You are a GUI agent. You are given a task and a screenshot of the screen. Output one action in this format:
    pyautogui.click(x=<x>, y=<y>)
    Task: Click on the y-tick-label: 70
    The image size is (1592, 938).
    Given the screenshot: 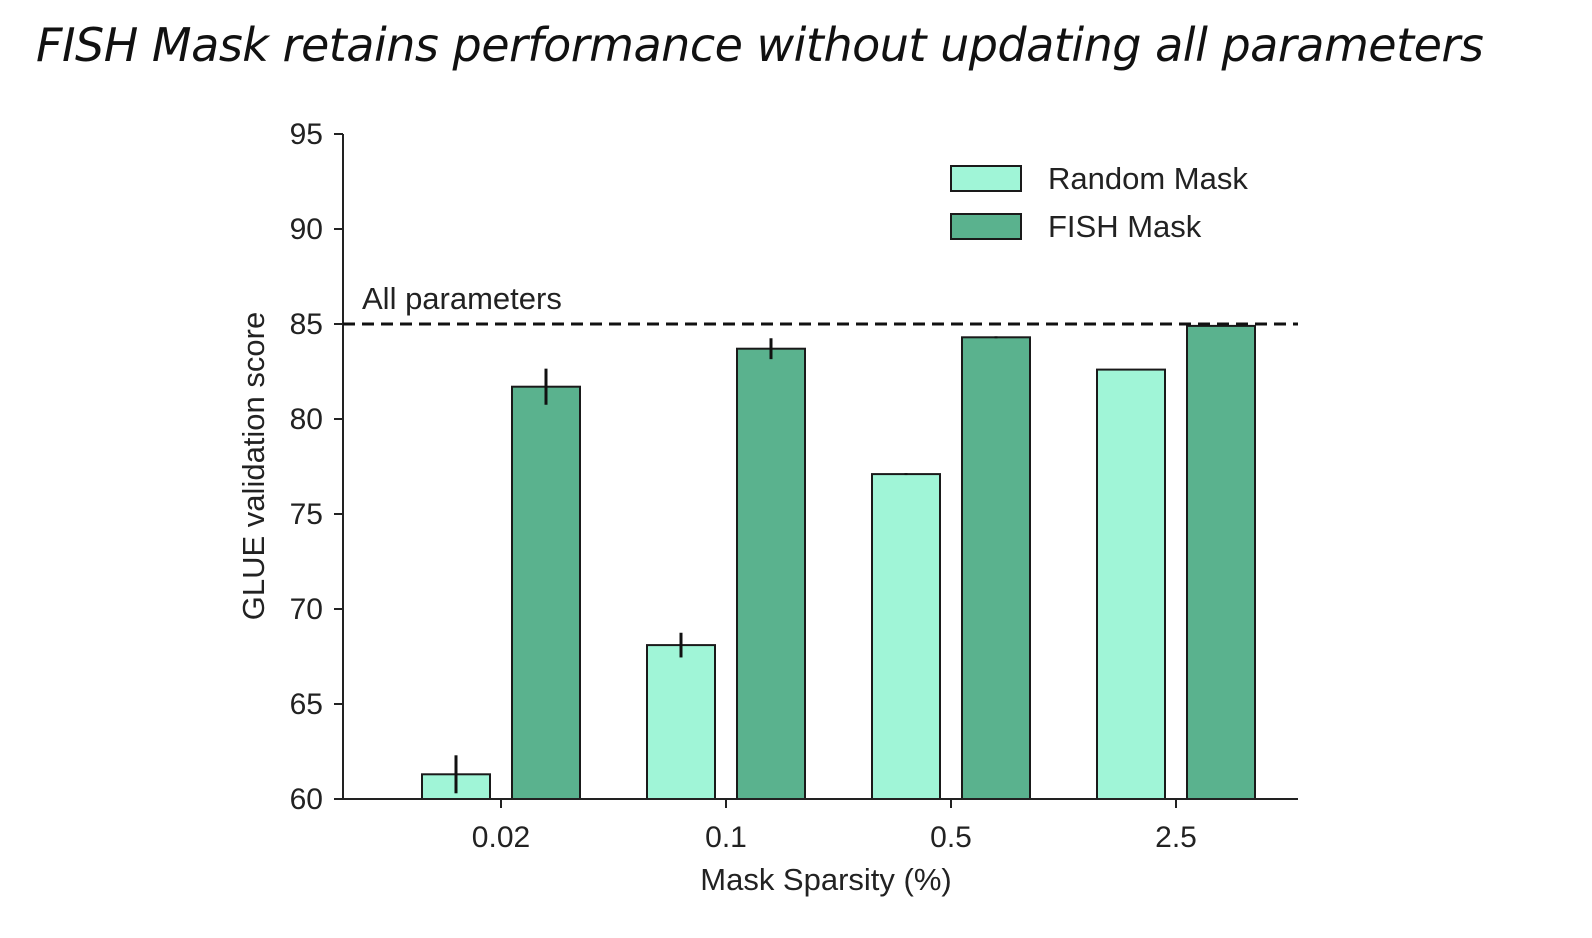 What is the action you would take?
    pyautogui.click(x=306, y=609)
    